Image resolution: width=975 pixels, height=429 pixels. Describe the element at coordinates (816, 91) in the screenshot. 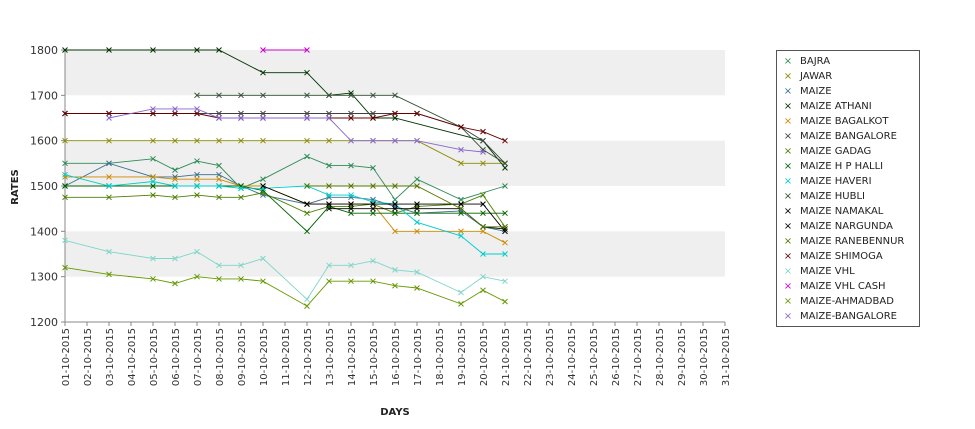

I see `legend-label: MAIZE` at that location.